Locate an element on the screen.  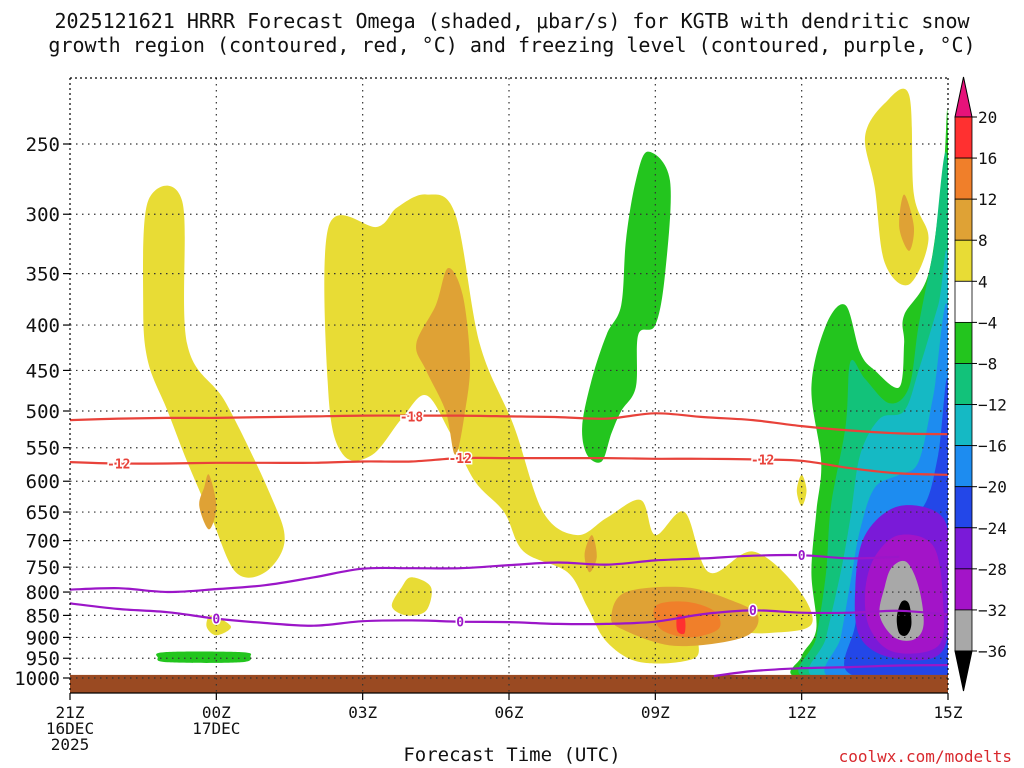
y-tick-label-900: 900 is located at coordinates (43, 638).